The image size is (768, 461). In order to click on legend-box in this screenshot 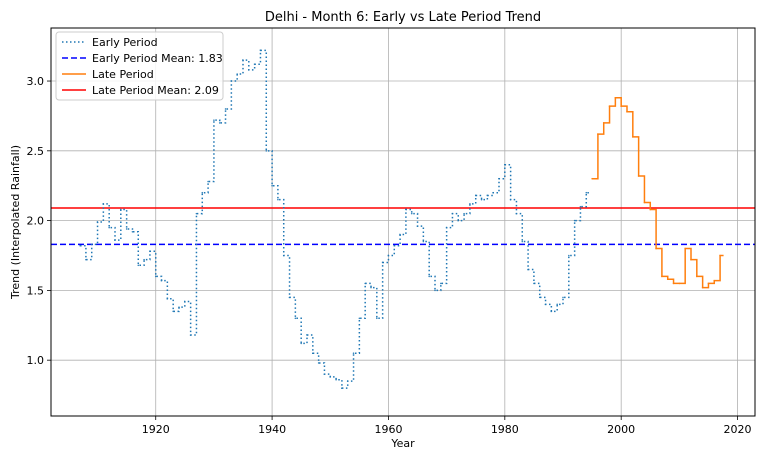, I will do `click(139, 66)`.